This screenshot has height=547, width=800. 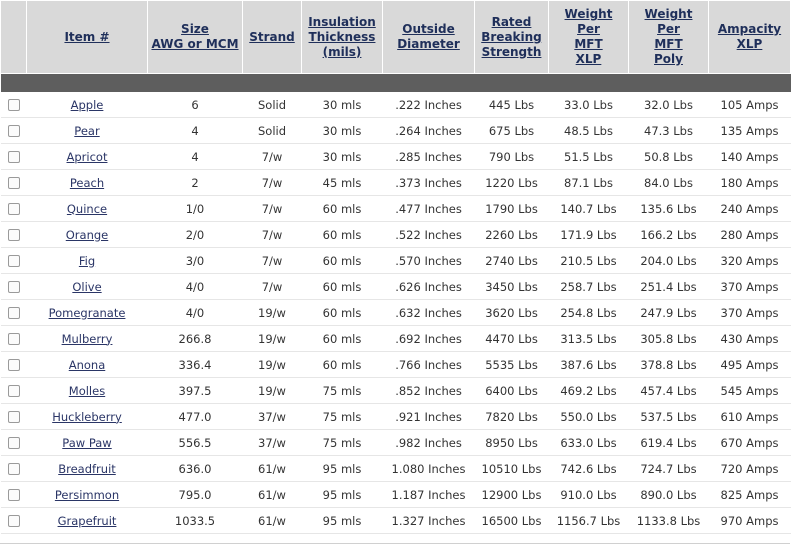 What do you see at coordinates (668, 37) in the screenshot?
I see `header-weight-poly: Weight Per MFT Poly` at bounding box center [668, 37].